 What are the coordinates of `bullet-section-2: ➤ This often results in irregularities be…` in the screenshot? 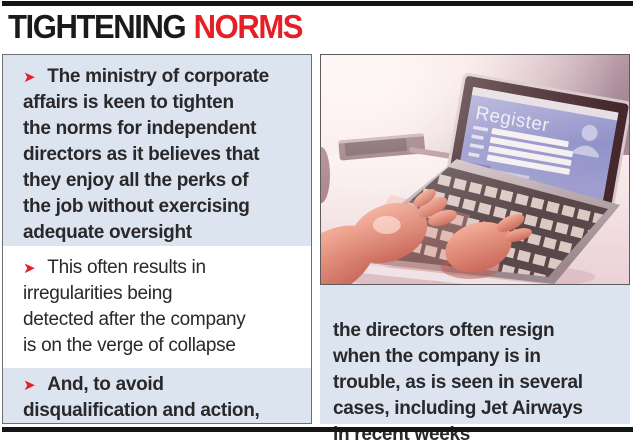 It's located at (157, 307).